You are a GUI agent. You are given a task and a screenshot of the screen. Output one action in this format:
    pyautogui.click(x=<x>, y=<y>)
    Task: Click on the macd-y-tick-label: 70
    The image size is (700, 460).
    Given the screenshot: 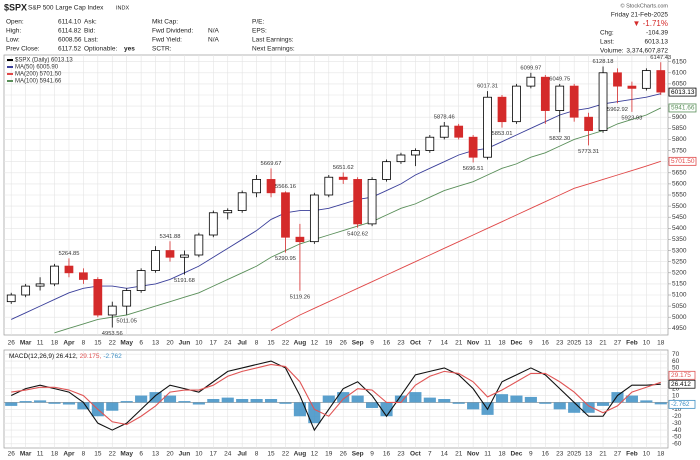 What is the action you would take?
    pyautogui.click(x=676, y=354)
    